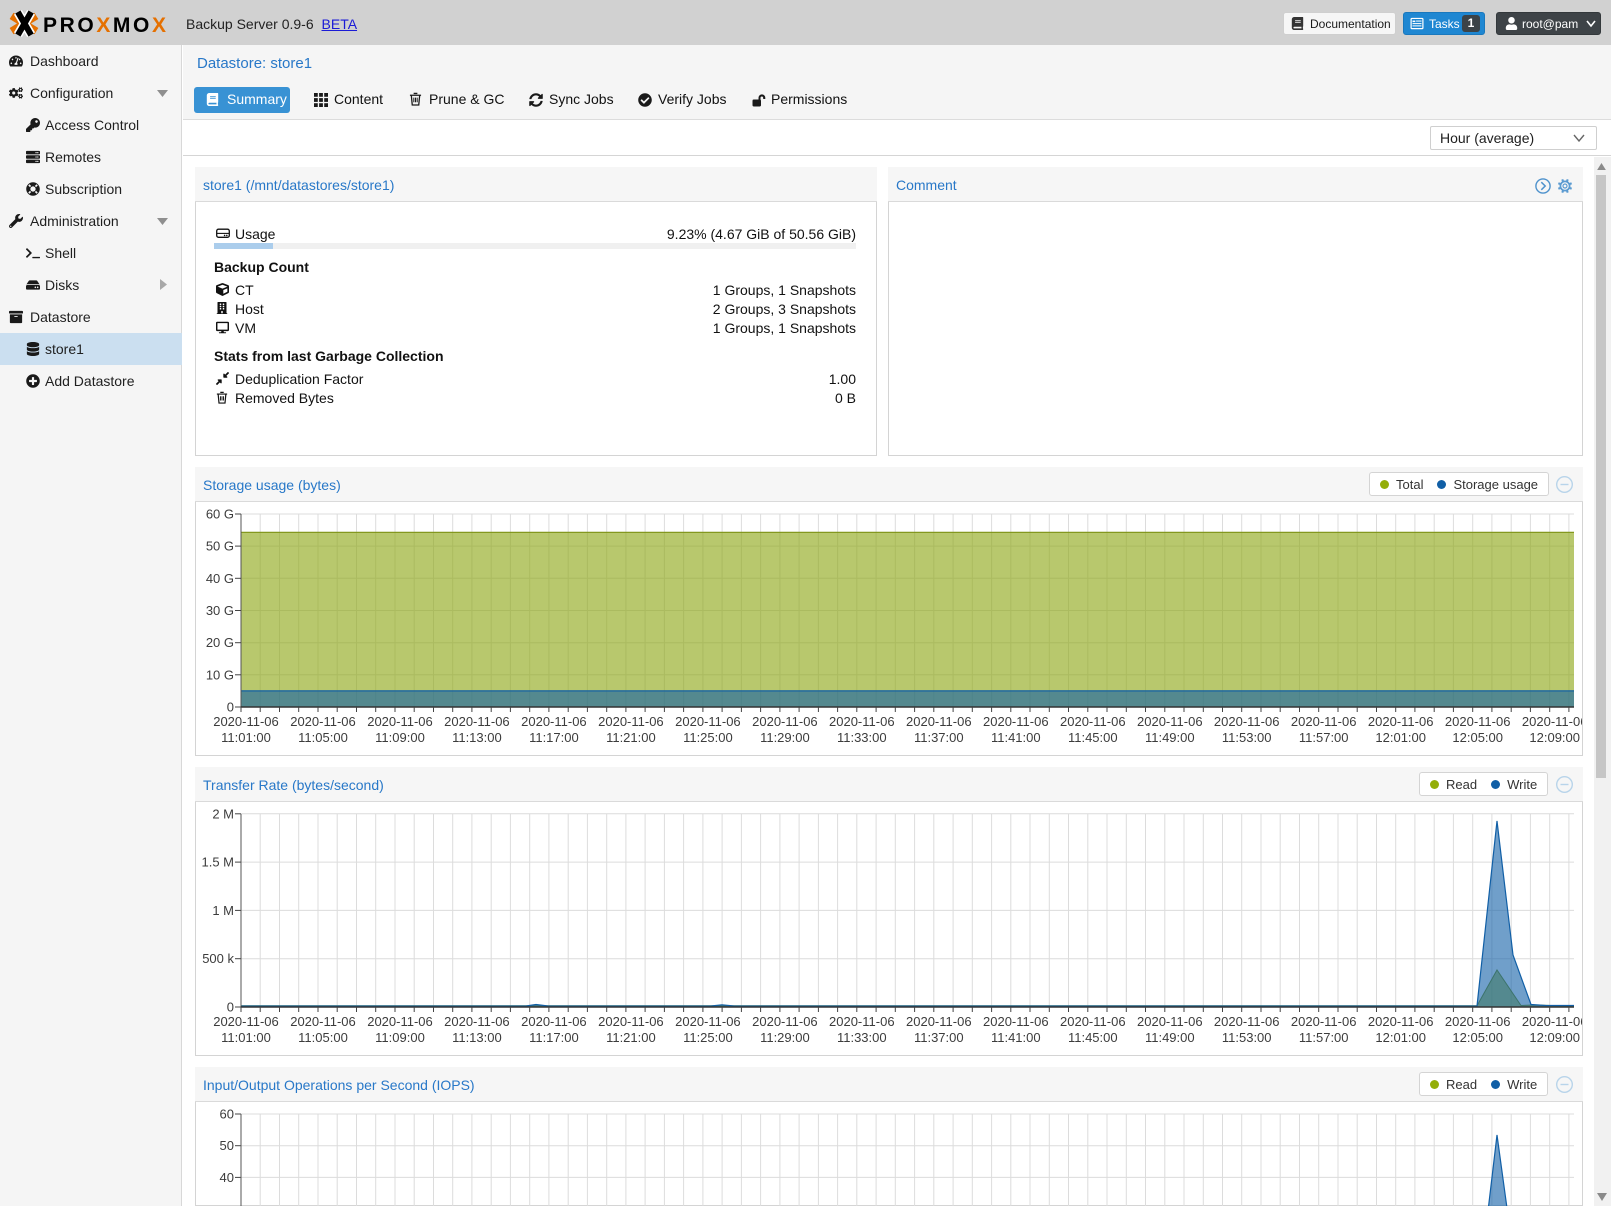 Image resolution: width=1611 pixels, height=1206 pixels. What do you see at coordinates (218, 958) in the screenshot?
I see `svg-text: 500 k` at bounding box center [218, 958].